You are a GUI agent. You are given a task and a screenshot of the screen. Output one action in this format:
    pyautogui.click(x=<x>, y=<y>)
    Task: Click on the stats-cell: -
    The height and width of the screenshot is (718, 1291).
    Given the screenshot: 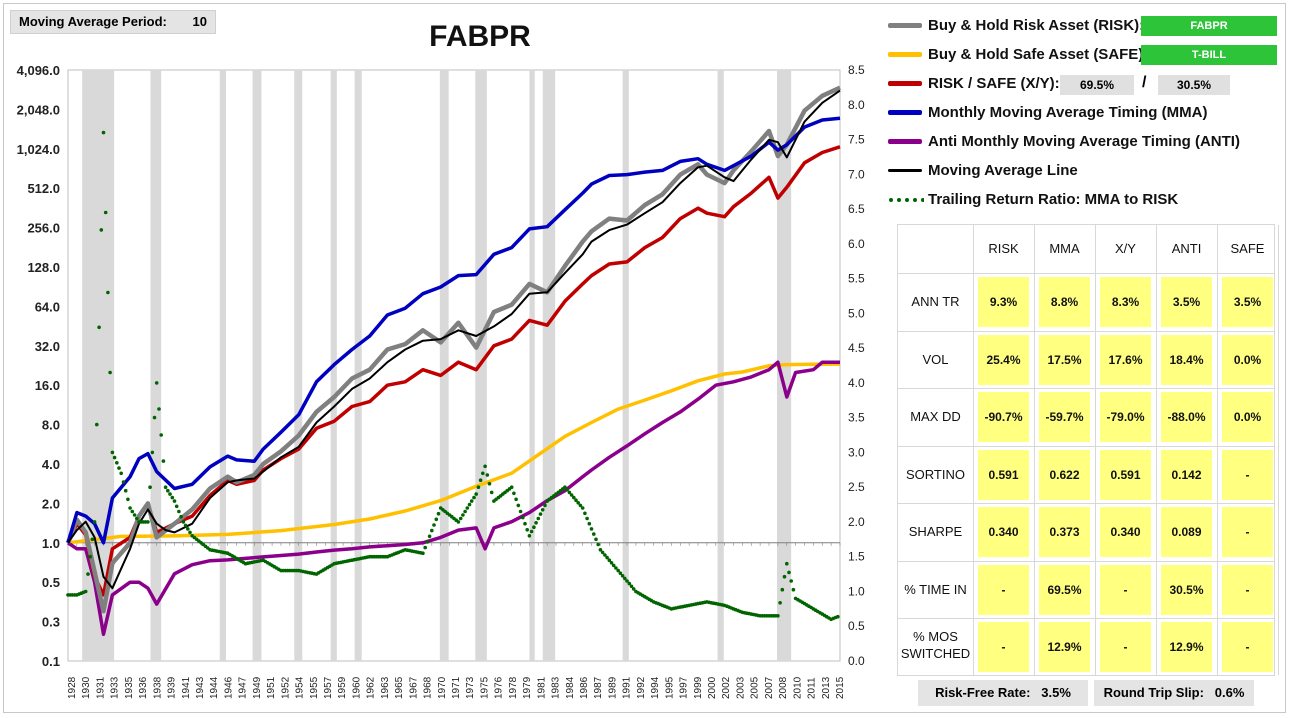 What is the action you would take?
    pyautogui.click(x=1003, y=589)
    